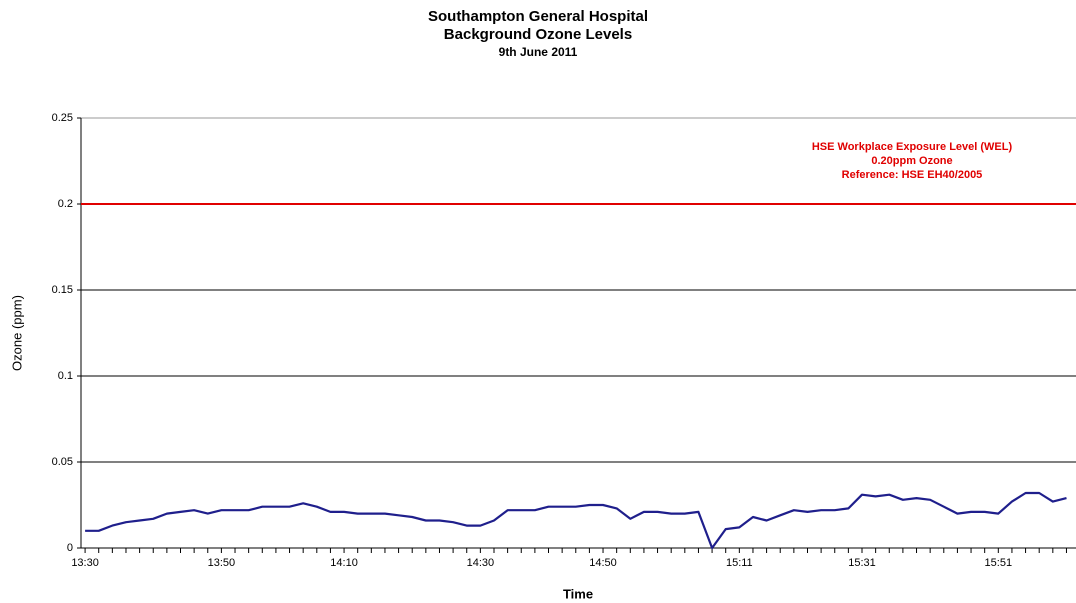 The image size is (1076, 603). I want to click on reference-label: 0.20ppm Ozone, so click(911, 161).